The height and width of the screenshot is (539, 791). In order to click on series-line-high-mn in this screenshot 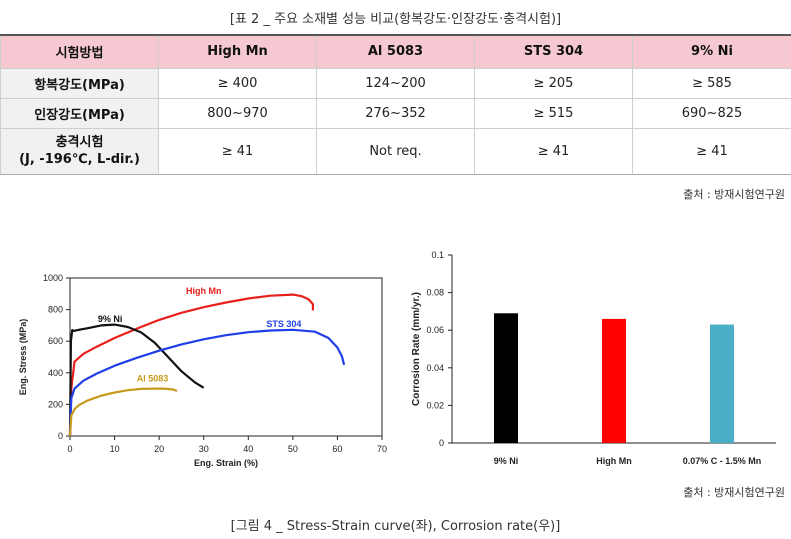, I will do `click(191, 365)`.